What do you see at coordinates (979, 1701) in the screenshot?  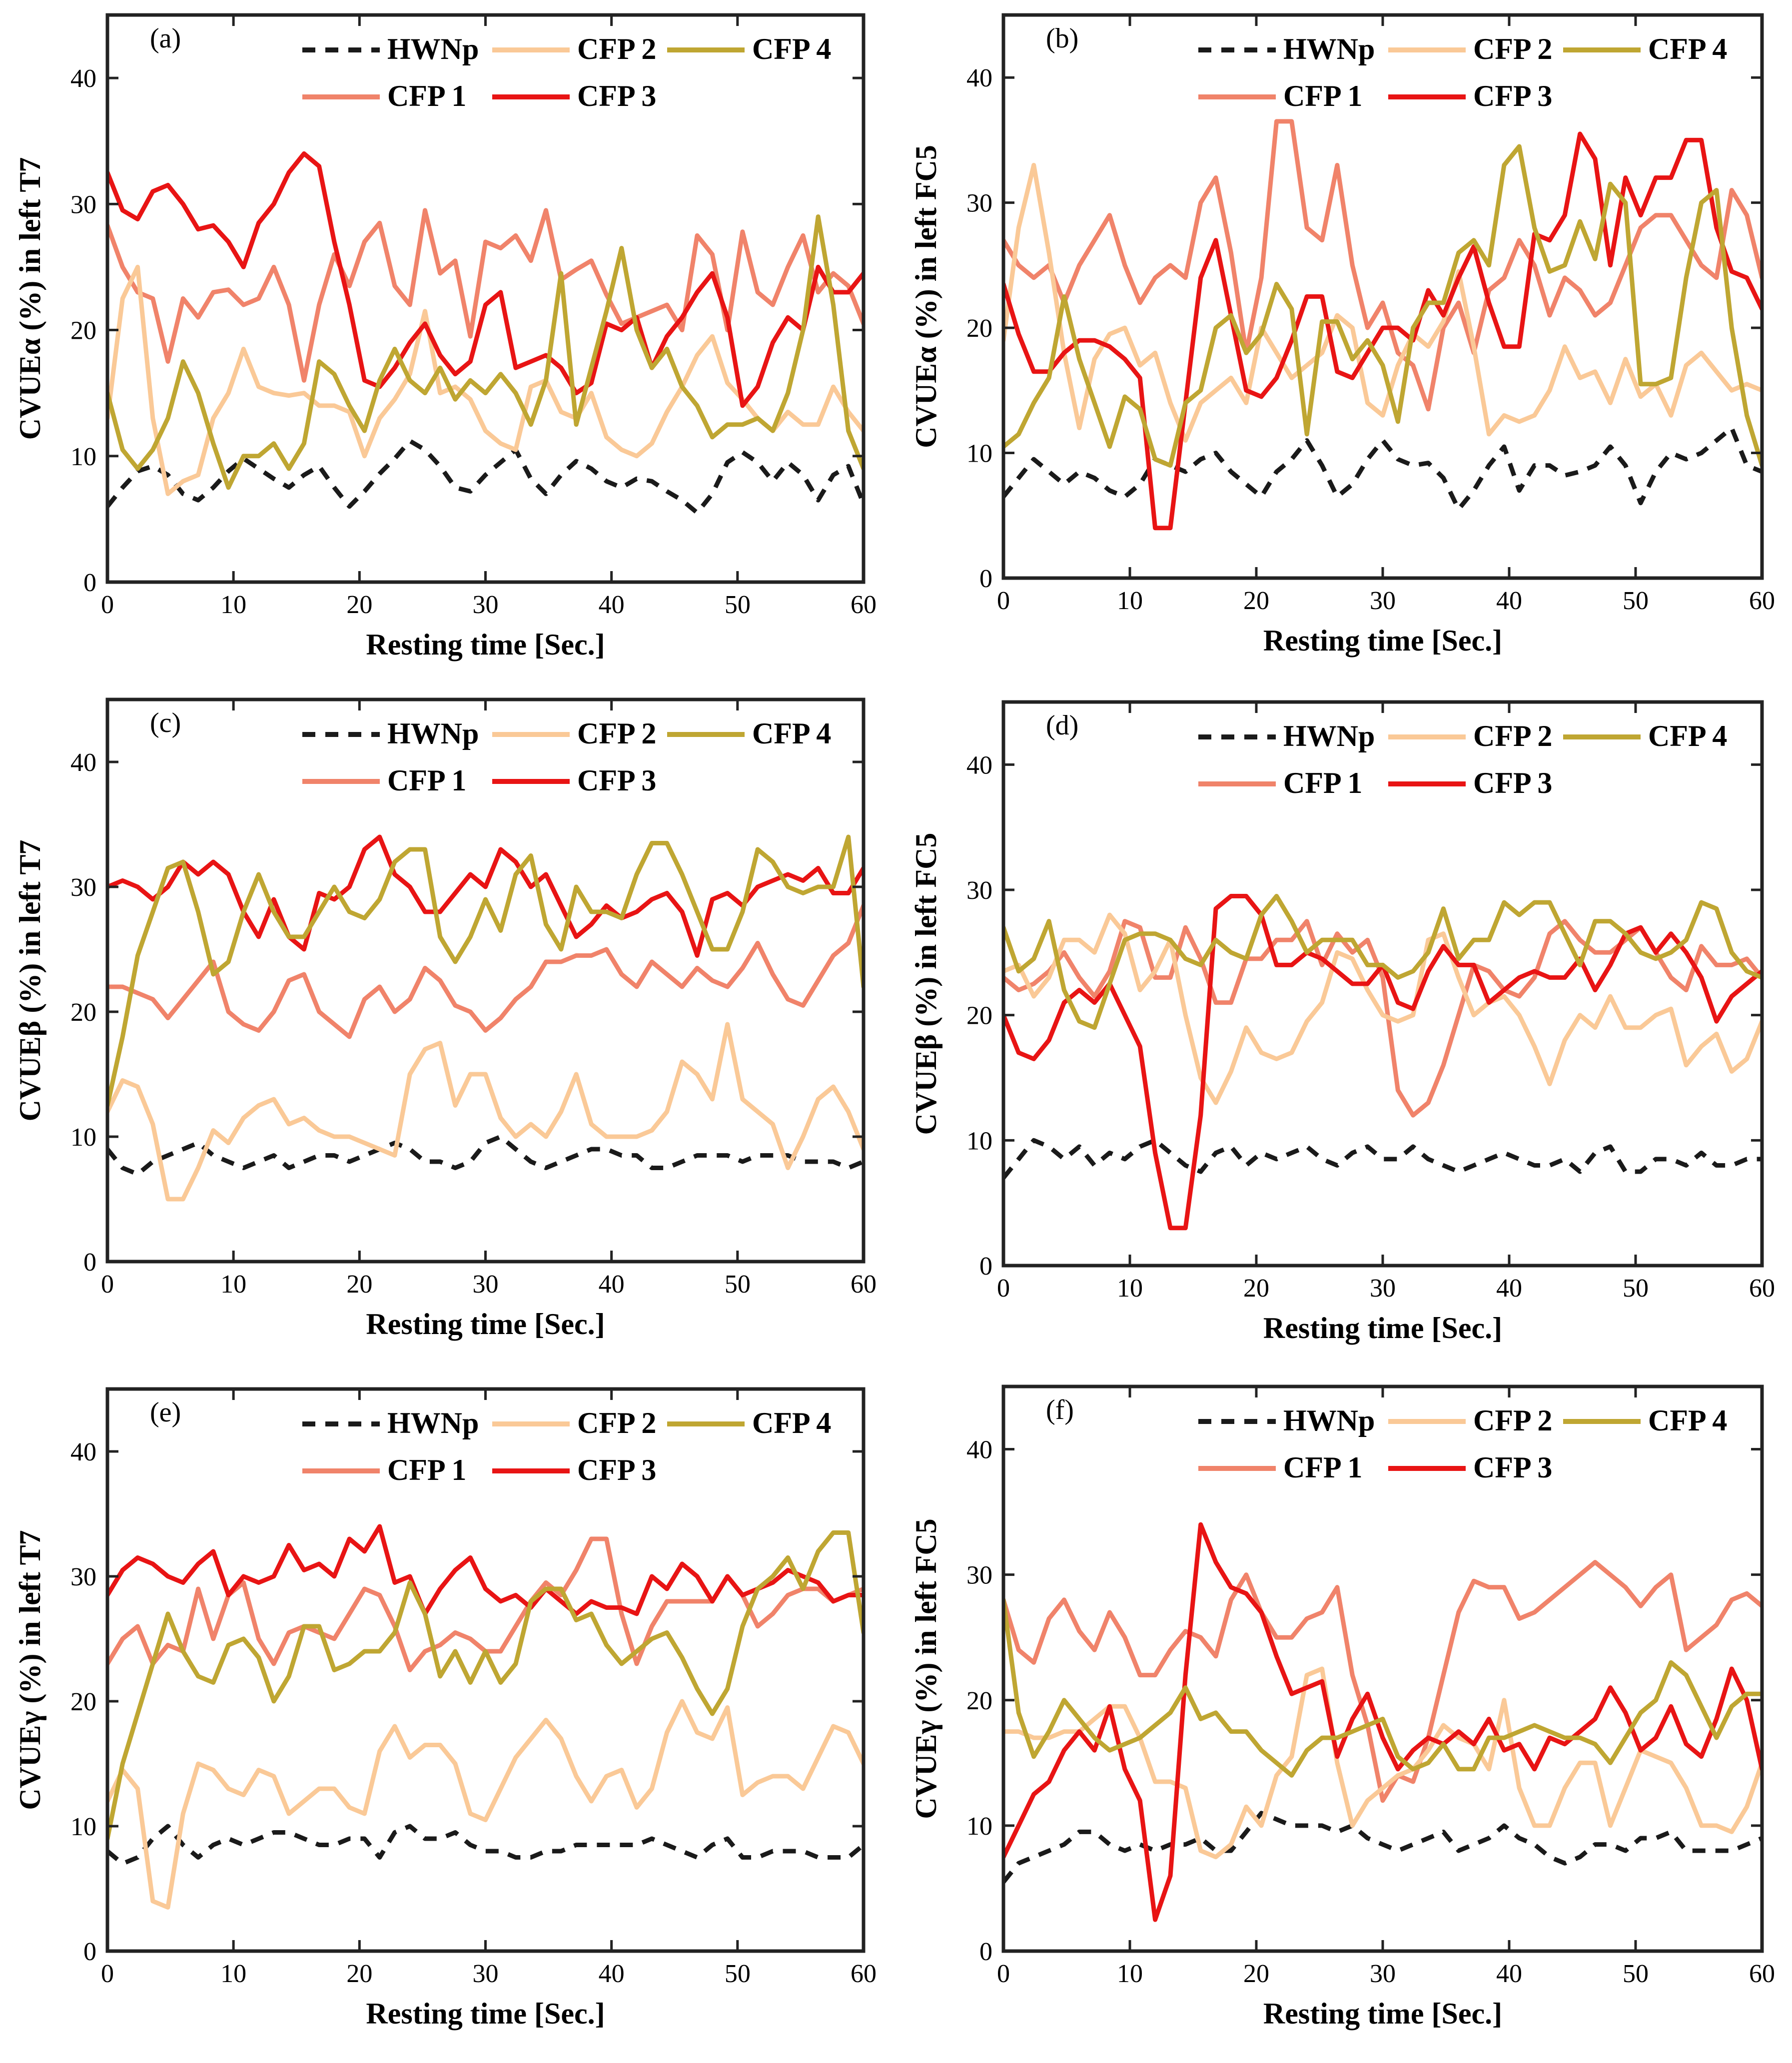 I see `y-tick-label: 20` at bounding box center [979, 1701].